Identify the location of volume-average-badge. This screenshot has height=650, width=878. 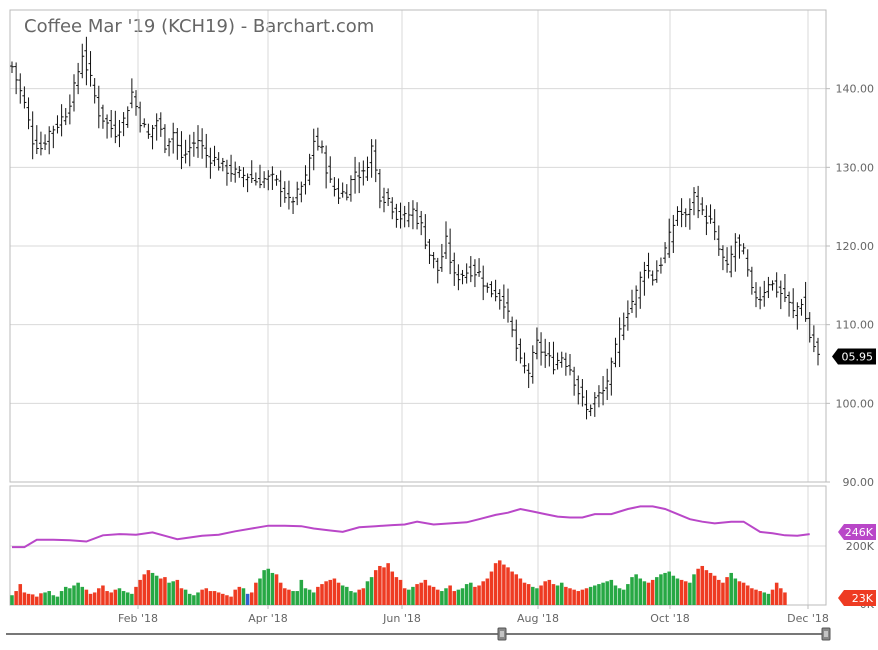
(857, 532).